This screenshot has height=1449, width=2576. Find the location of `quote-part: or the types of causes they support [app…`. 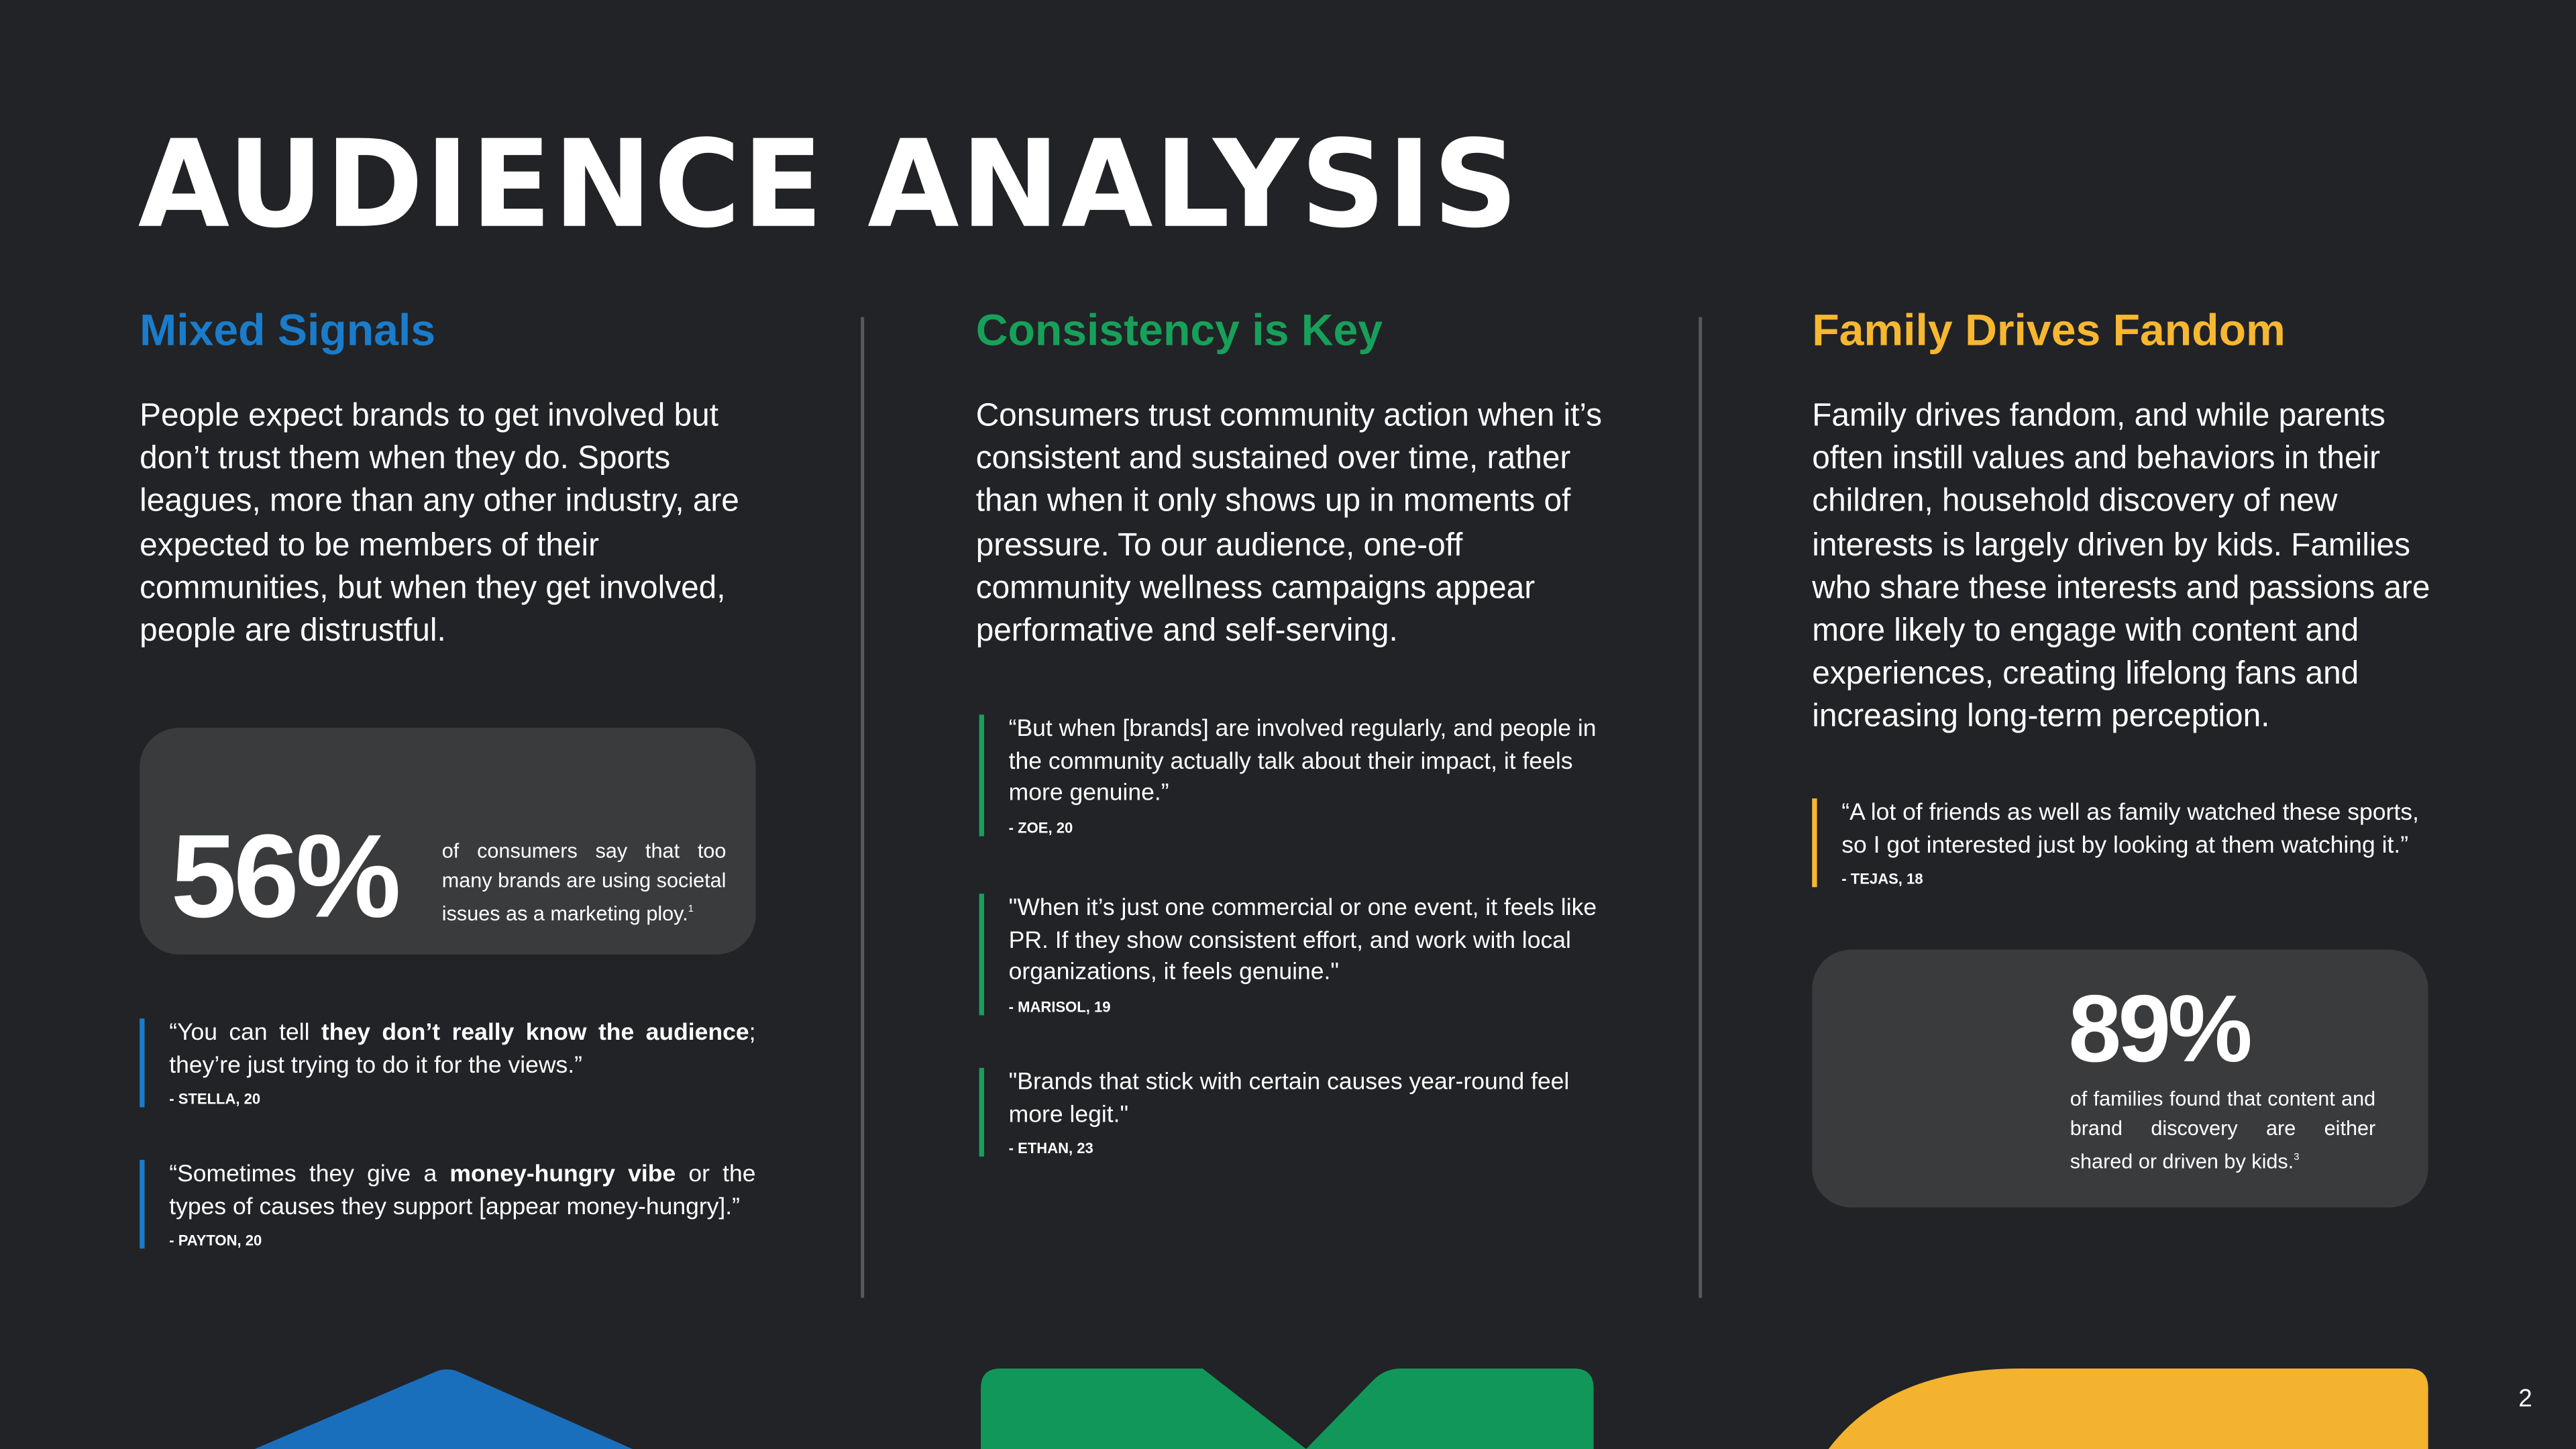

quote-part: or the types of causes they support [app… is located at coordinates (462, 1190).